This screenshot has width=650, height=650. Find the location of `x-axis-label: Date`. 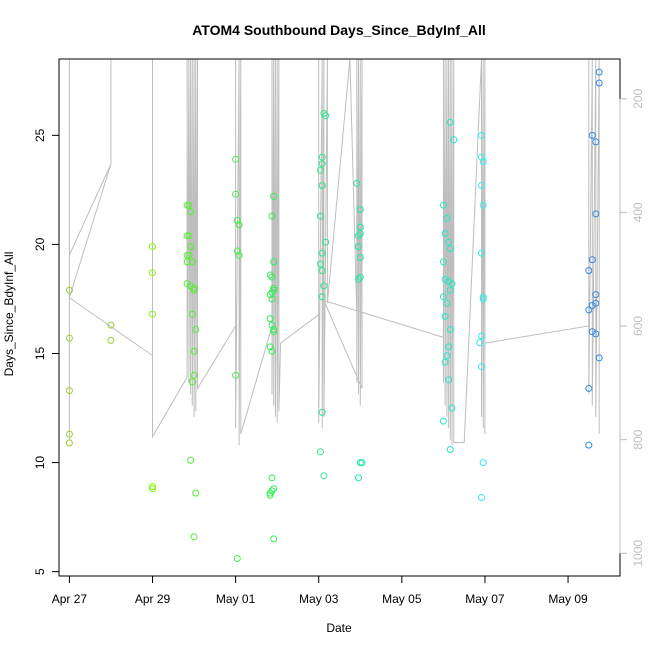

x-axis-label: Date is located at coordinates (339, 628).